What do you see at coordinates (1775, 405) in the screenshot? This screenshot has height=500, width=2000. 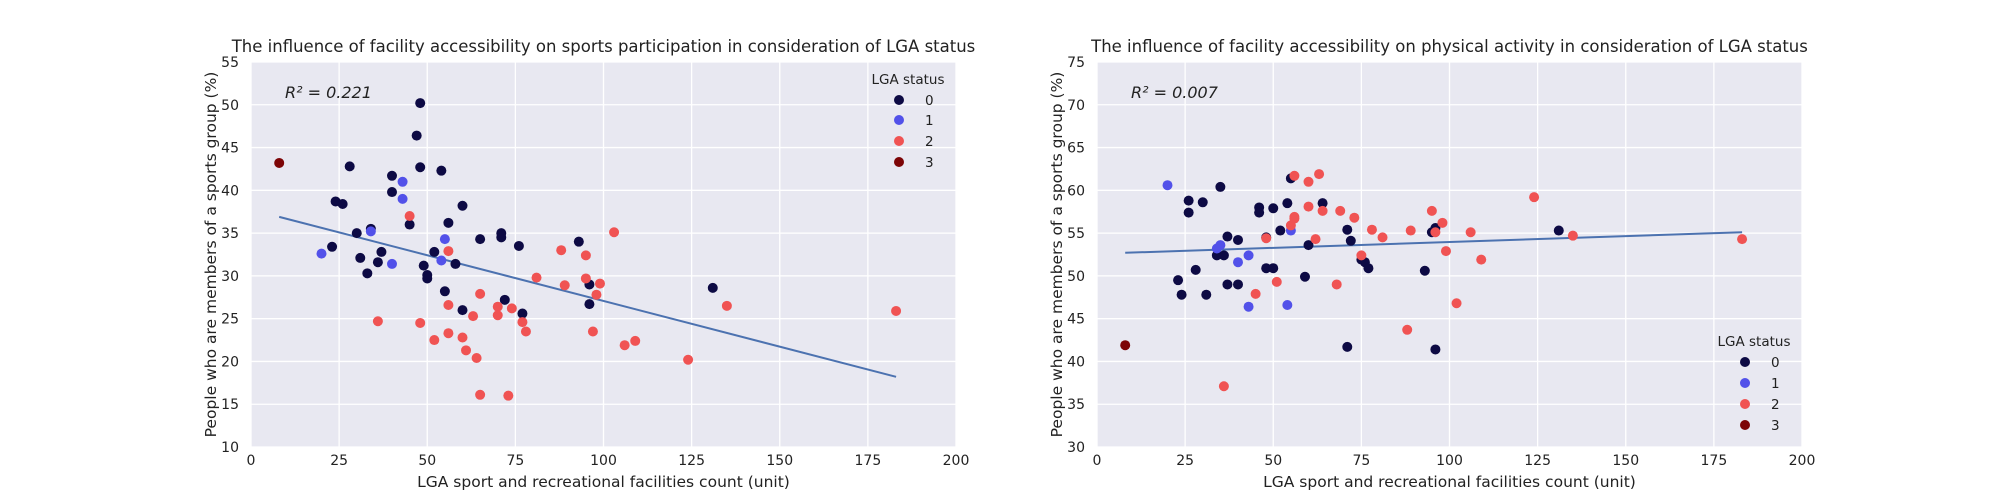 I see `legend-label-2: 2` at bounding box center [1775, 405].